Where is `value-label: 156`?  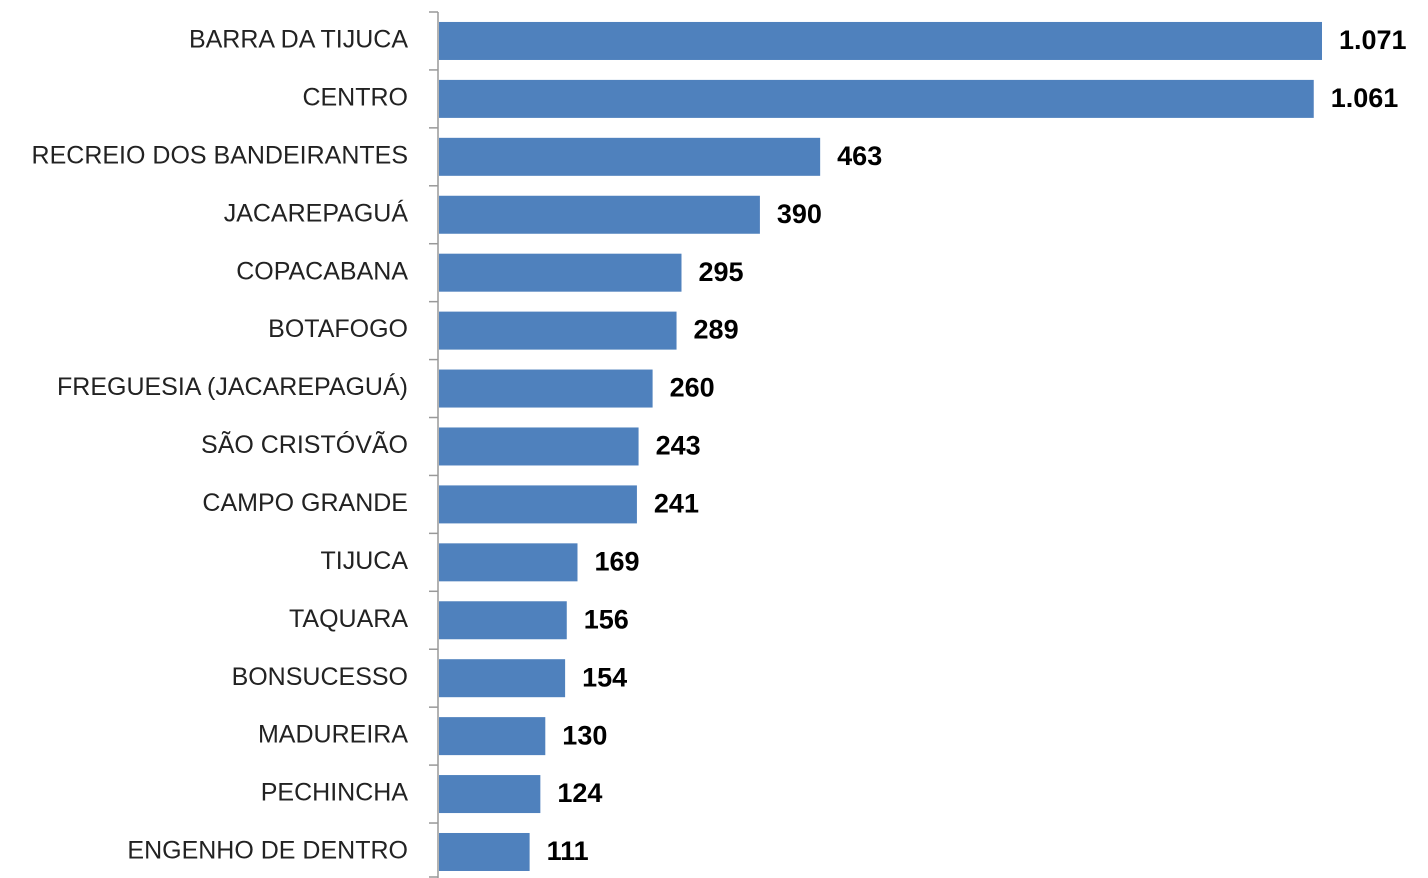
value-label: 156 is located at coordinates (606, 619).